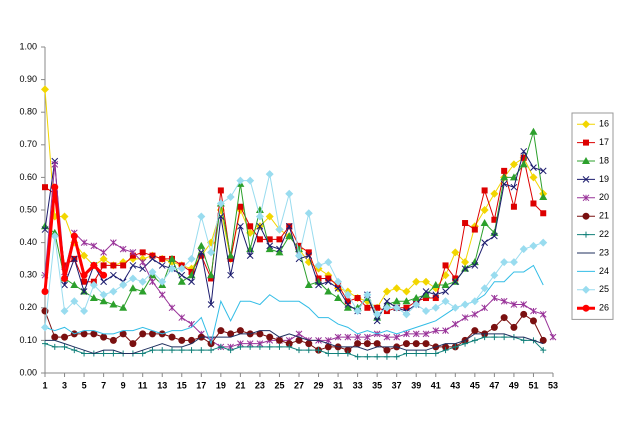  What do you see at coordinates (28, 46) in the screenshot?
I see `y-tick-label: 1.00` at bounding box center [28, 46].